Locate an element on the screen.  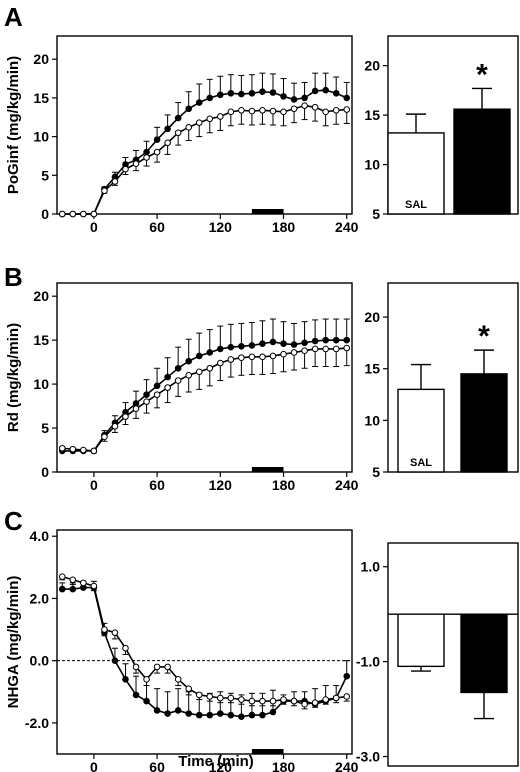
category-label: EX is located at coordinates (484, 463).